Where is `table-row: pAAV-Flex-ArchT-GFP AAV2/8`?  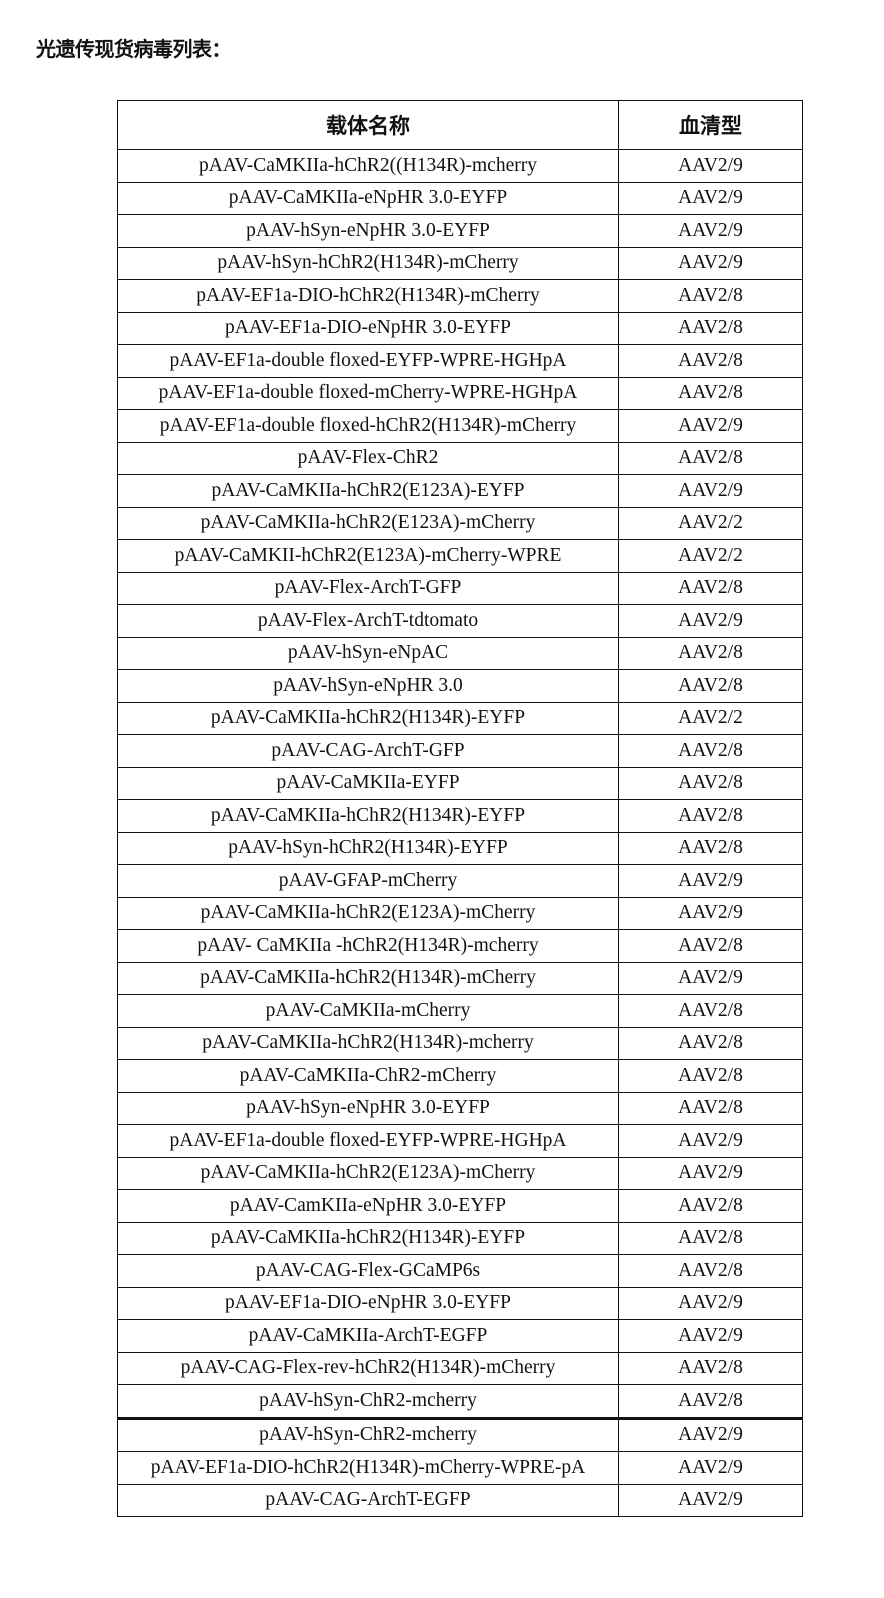 table-row: pAAV-Flex-ArchT-GFP AAV2/8 is located at coordinates (460, 588).